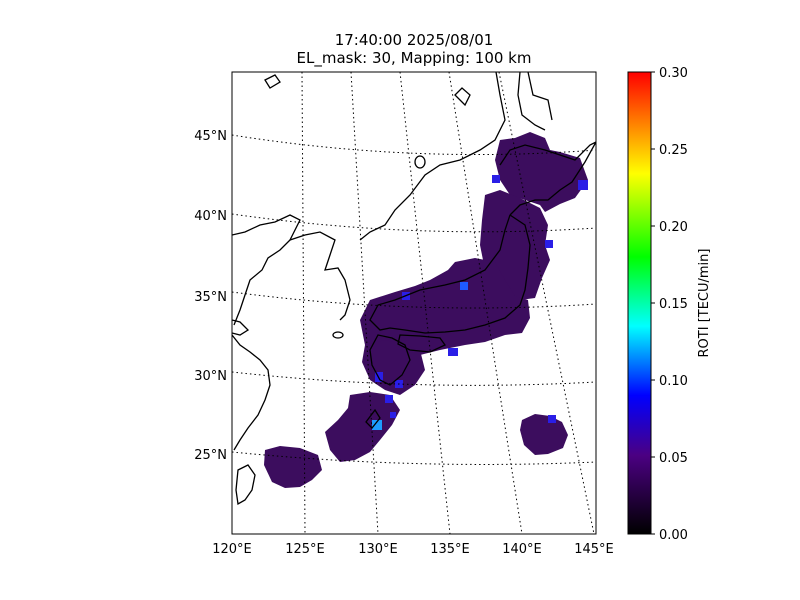 The height and width of the screenshot is (600, 800). I want to click on lon-tick-label: 120°E, so click(232, 549).